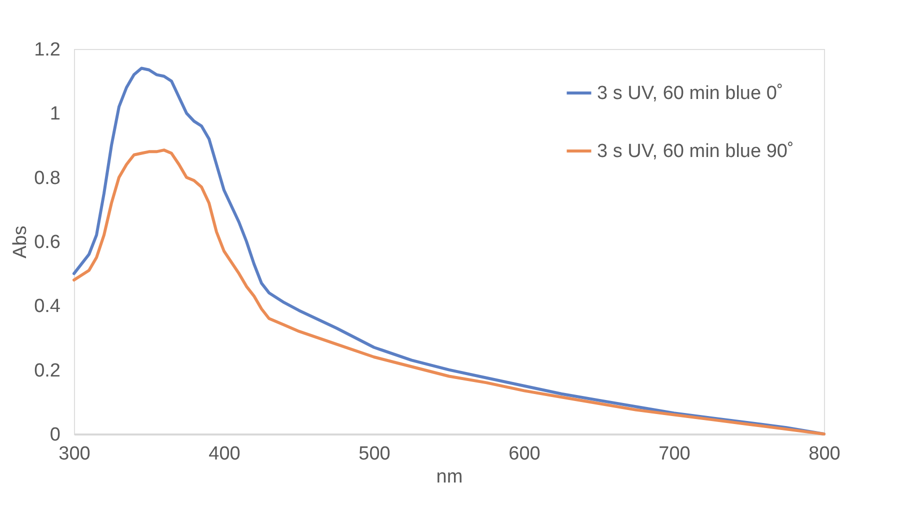 This screenshot has height=527, width=901. I want to click on y-tick-label: 1, so click(55, 114).